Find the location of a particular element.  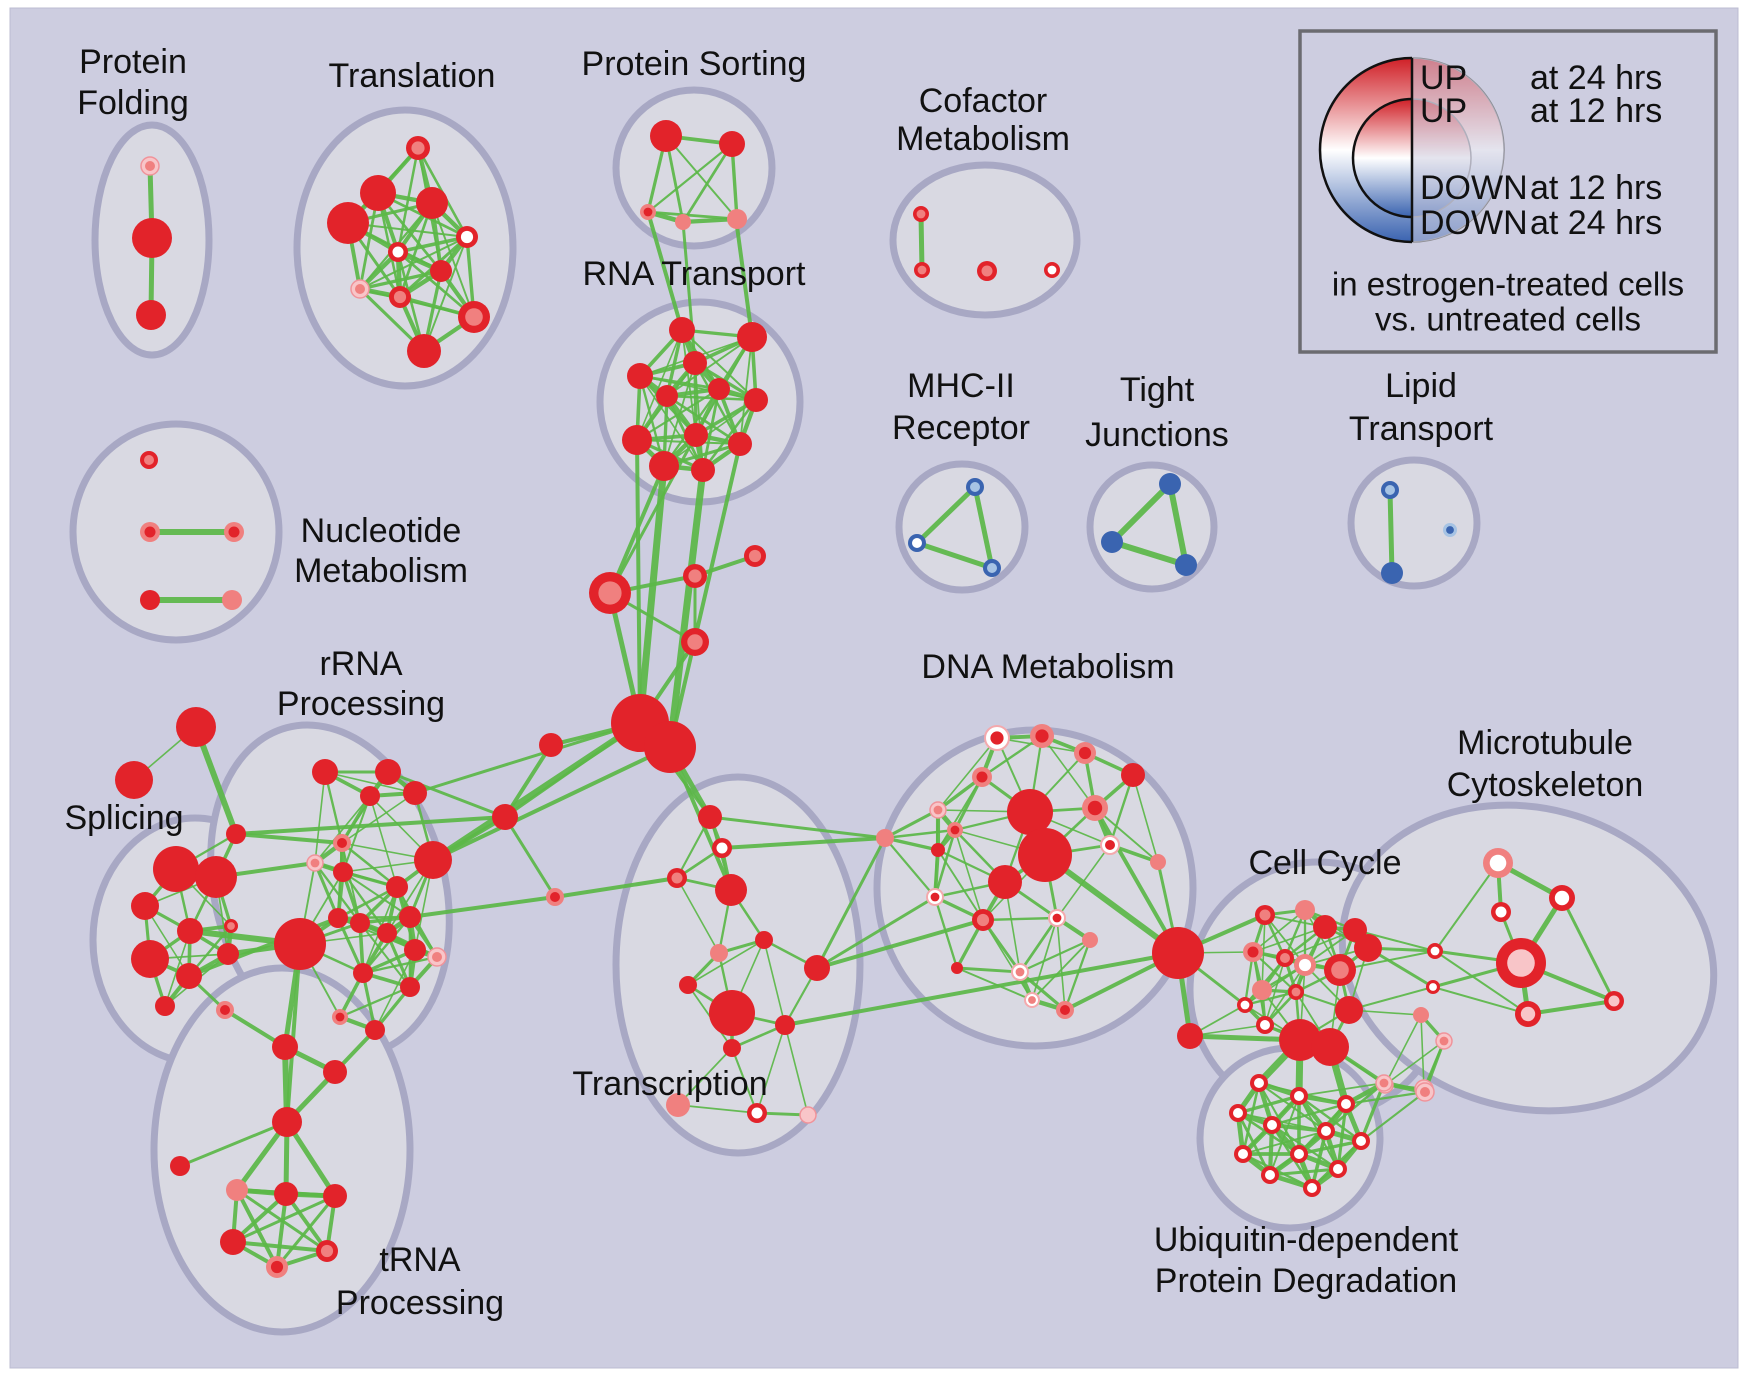

legend-row-label-1: UP is located at coordinates (1443, 111).